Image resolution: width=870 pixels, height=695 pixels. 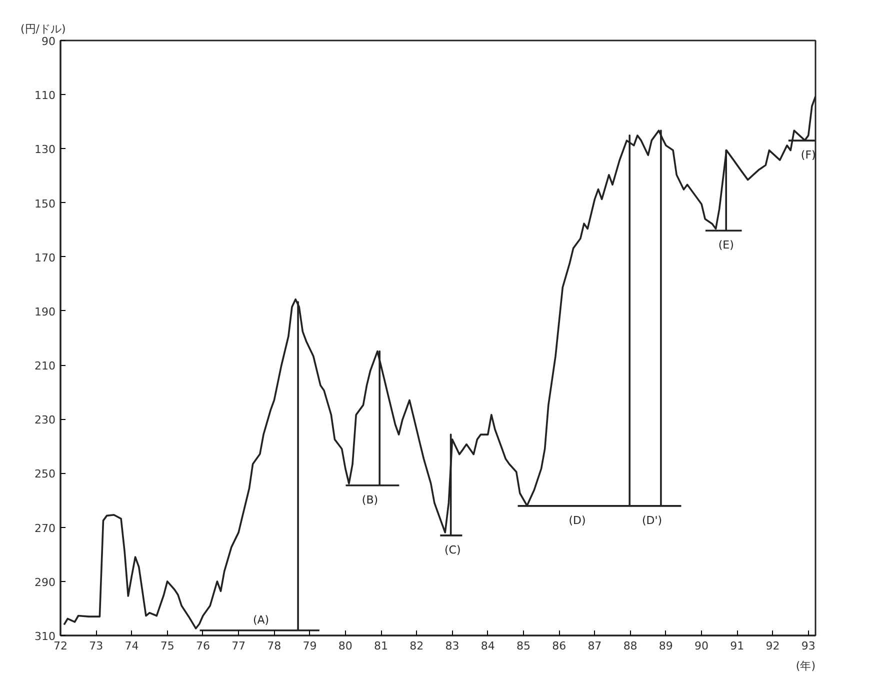 What do you see at coordinates (45, 366) in the screenshot?
I see `y-tick-label: 210` at bounding box center [45, 366].